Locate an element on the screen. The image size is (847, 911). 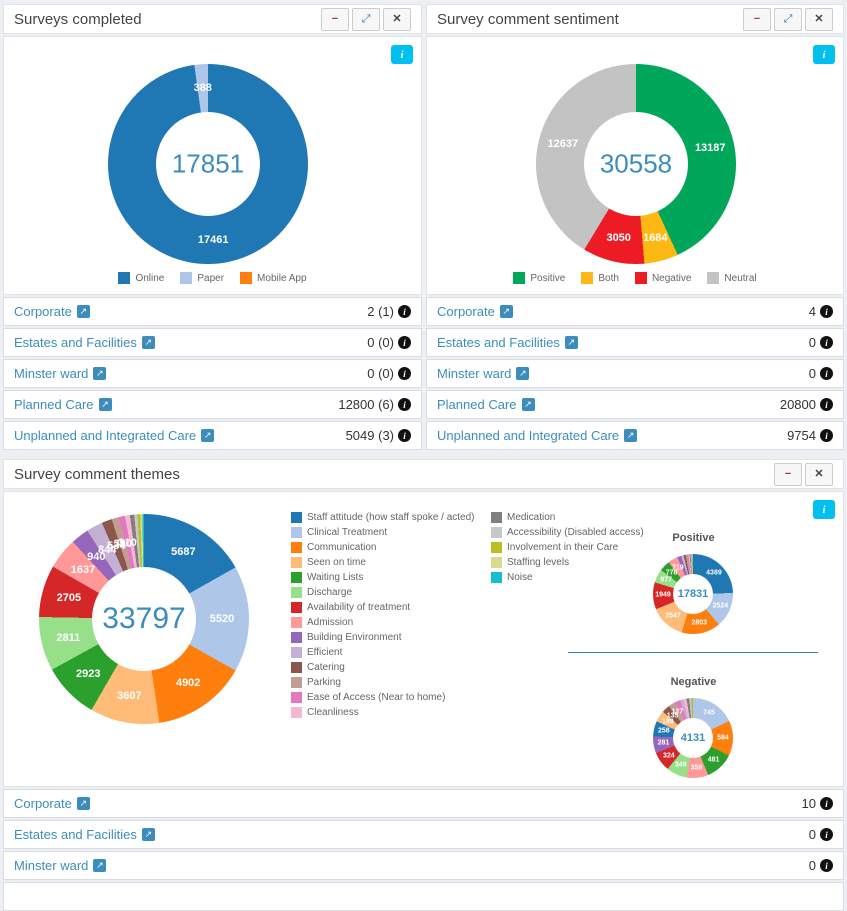
table-row: Unplanned and Integrated Care ↗ 9754 i is located at coordinates (635, 435).